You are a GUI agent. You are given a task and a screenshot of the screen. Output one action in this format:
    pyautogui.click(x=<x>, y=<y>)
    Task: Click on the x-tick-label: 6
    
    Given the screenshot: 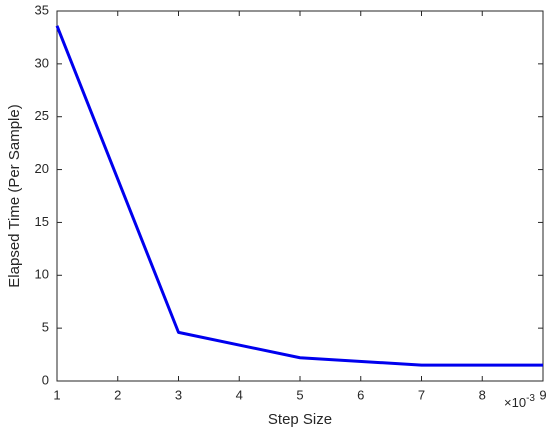 What is the action you would take?
    pyautogui.click(x=360, y=394)
    